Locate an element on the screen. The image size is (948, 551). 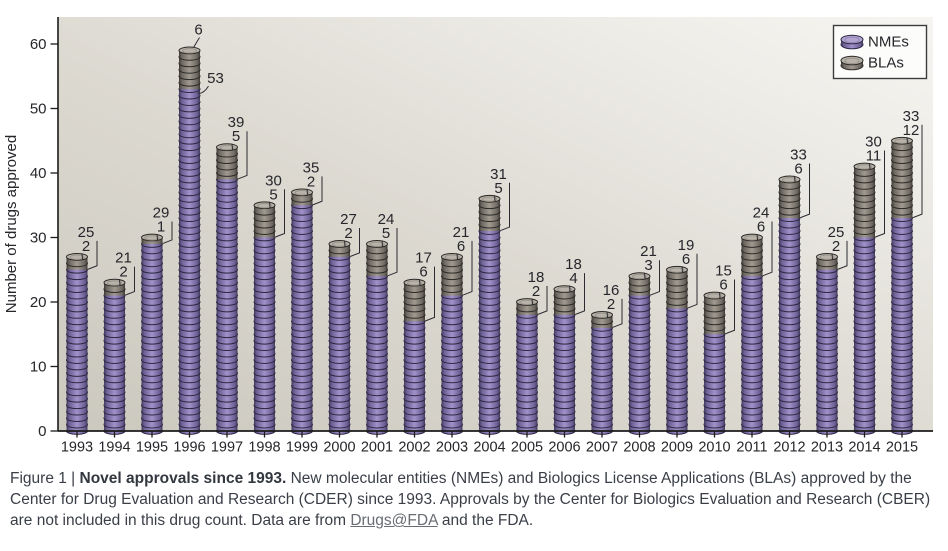
bar-group-2005: 182 is located at coordinates (532, 352).